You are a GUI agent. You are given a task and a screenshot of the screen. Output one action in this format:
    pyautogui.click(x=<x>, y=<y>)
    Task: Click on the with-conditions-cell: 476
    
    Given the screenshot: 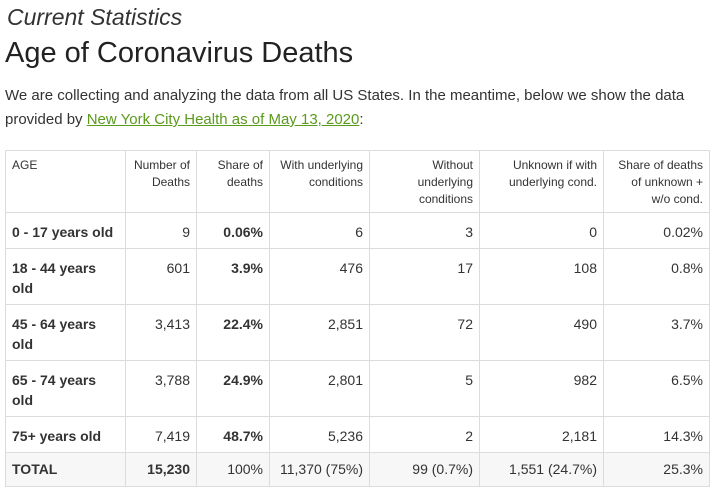 What is the action you would take?
    pyautogui.click(x=319, y=276)
    